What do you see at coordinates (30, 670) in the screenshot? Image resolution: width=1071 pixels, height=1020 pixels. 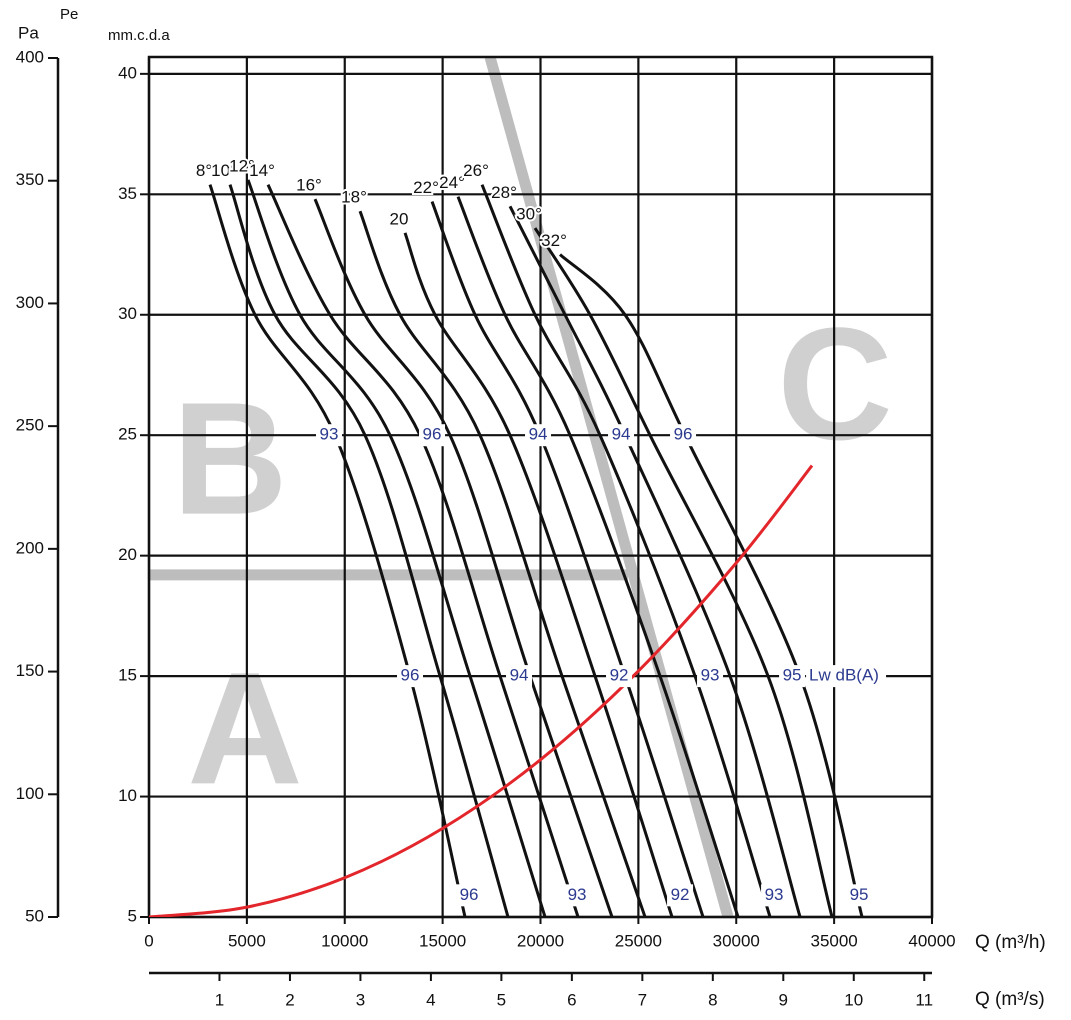 I see `y2-tick-label: 150` at bounding box center [30, 670].